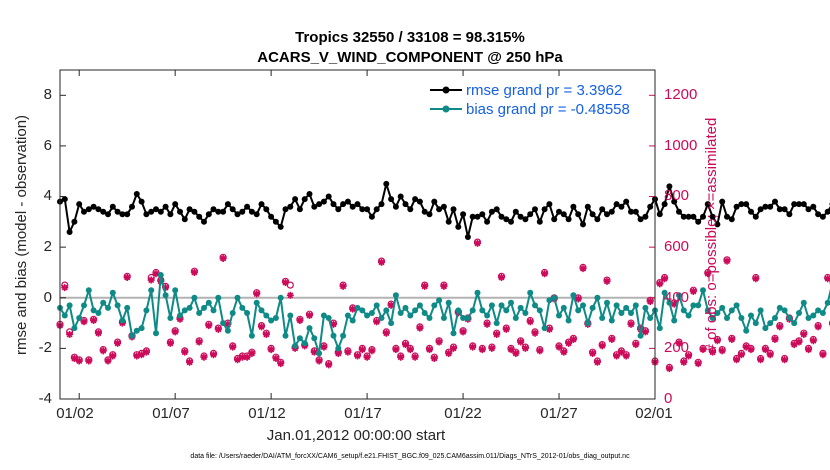 This screenshot has height=470, width=830. What do you see at coordinates (45, 398) in the screenshot?
I see `y-left-tick-label: -4` at bounding box center [45, 398].